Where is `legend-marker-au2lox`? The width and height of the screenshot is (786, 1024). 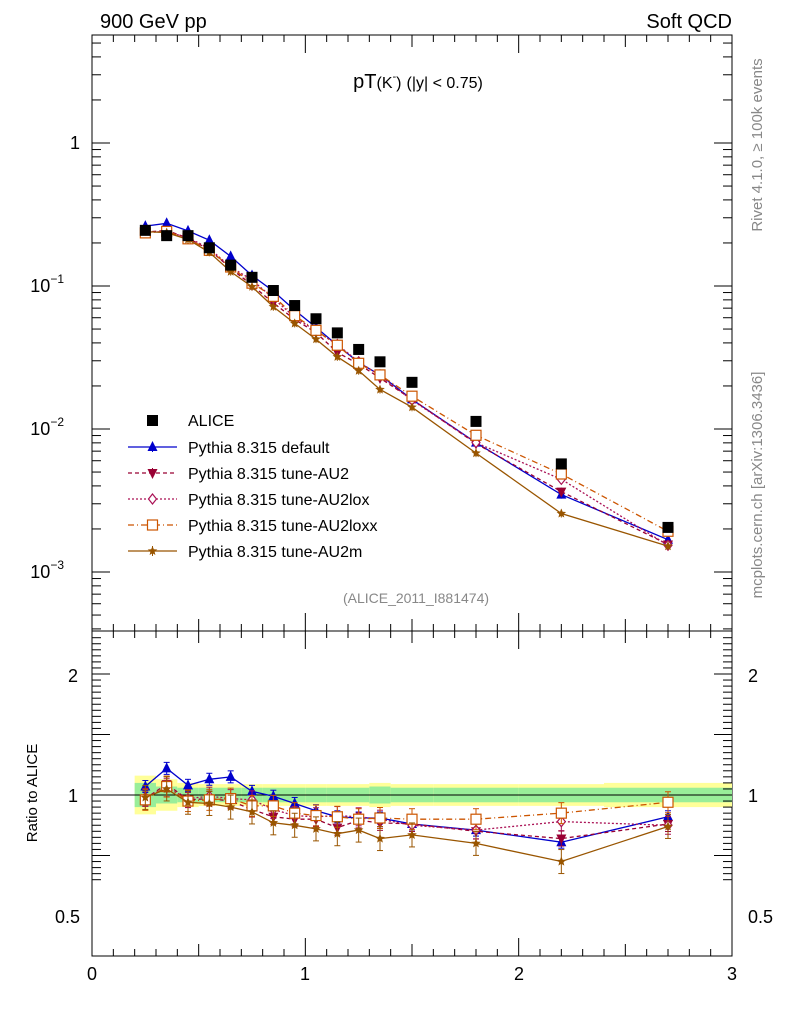 legend-marker-au2lox is located at coordinates (152, 499).